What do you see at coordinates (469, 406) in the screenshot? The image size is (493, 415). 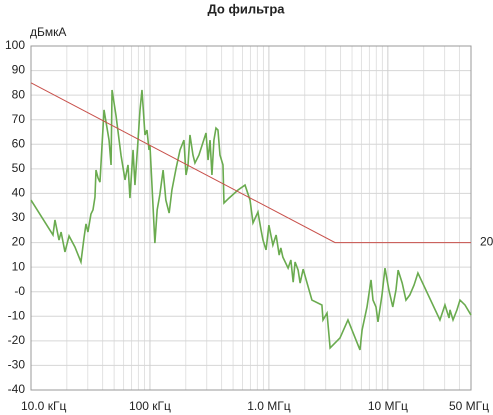 I see `x-tick-label: 50 МГц` at bounding box center [469, 406].